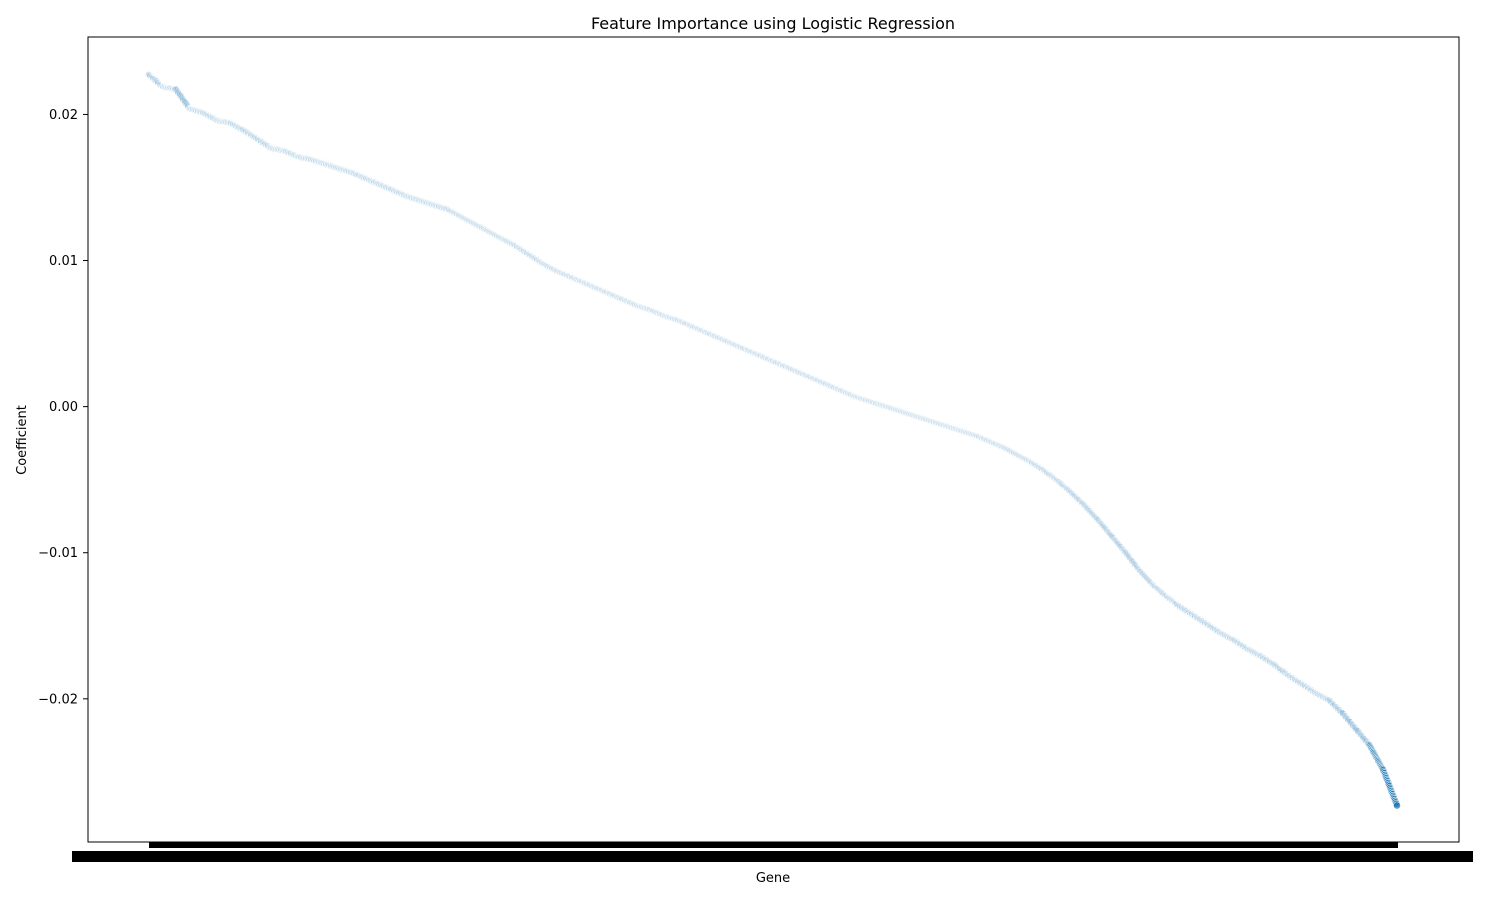 The width and height of the screenshot is (1500, 900). What do you see at coordinates (63, 261) in the screenshot?
I see `y-tick-label: 0.01` at bounding box center [63, 261].